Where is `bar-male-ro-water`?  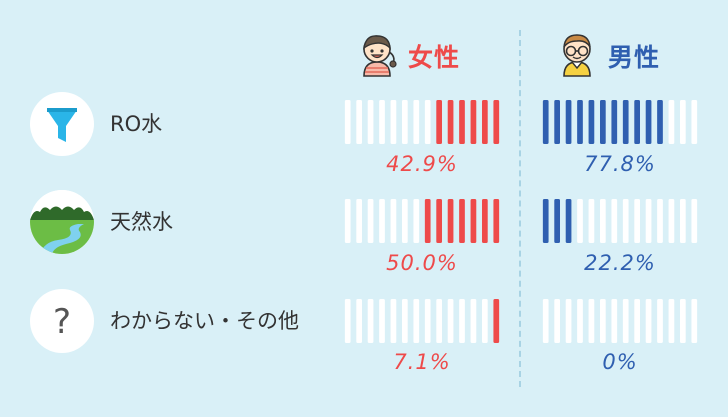 bar-male-ro-water is located at coordinates (620, 122).